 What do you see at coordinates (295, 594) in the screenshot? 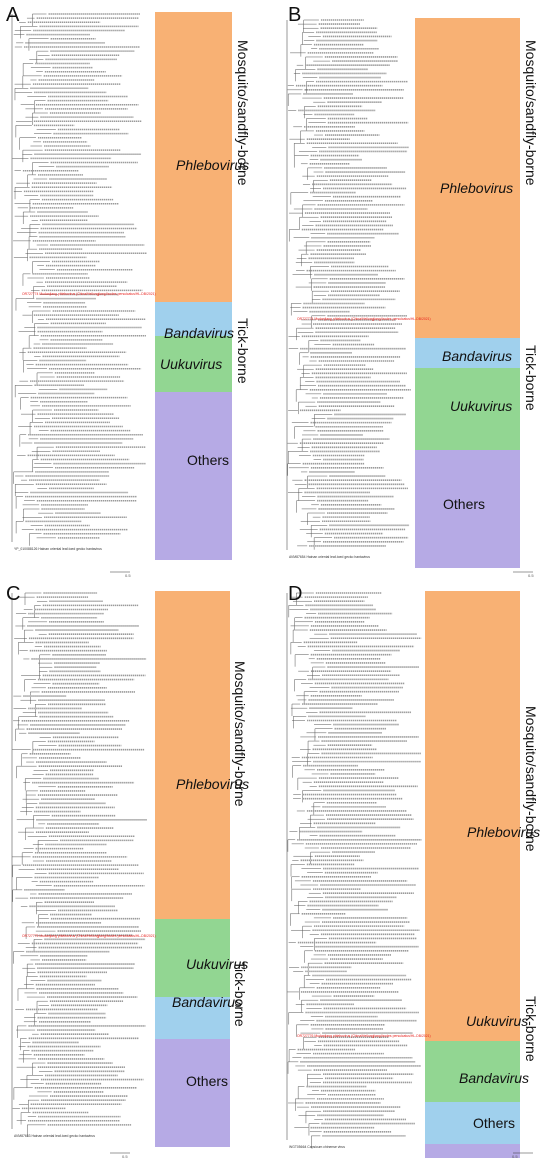
I see `panel-letter: D` at bounding box center [295, 594].